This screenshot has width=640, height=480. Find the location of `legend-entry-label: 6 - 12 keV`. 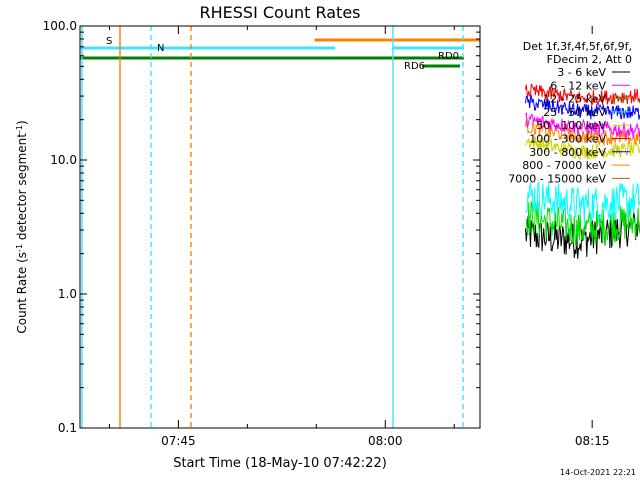

legend-entry-label: 6 - 12 keV is located at coordinates (578, 85).